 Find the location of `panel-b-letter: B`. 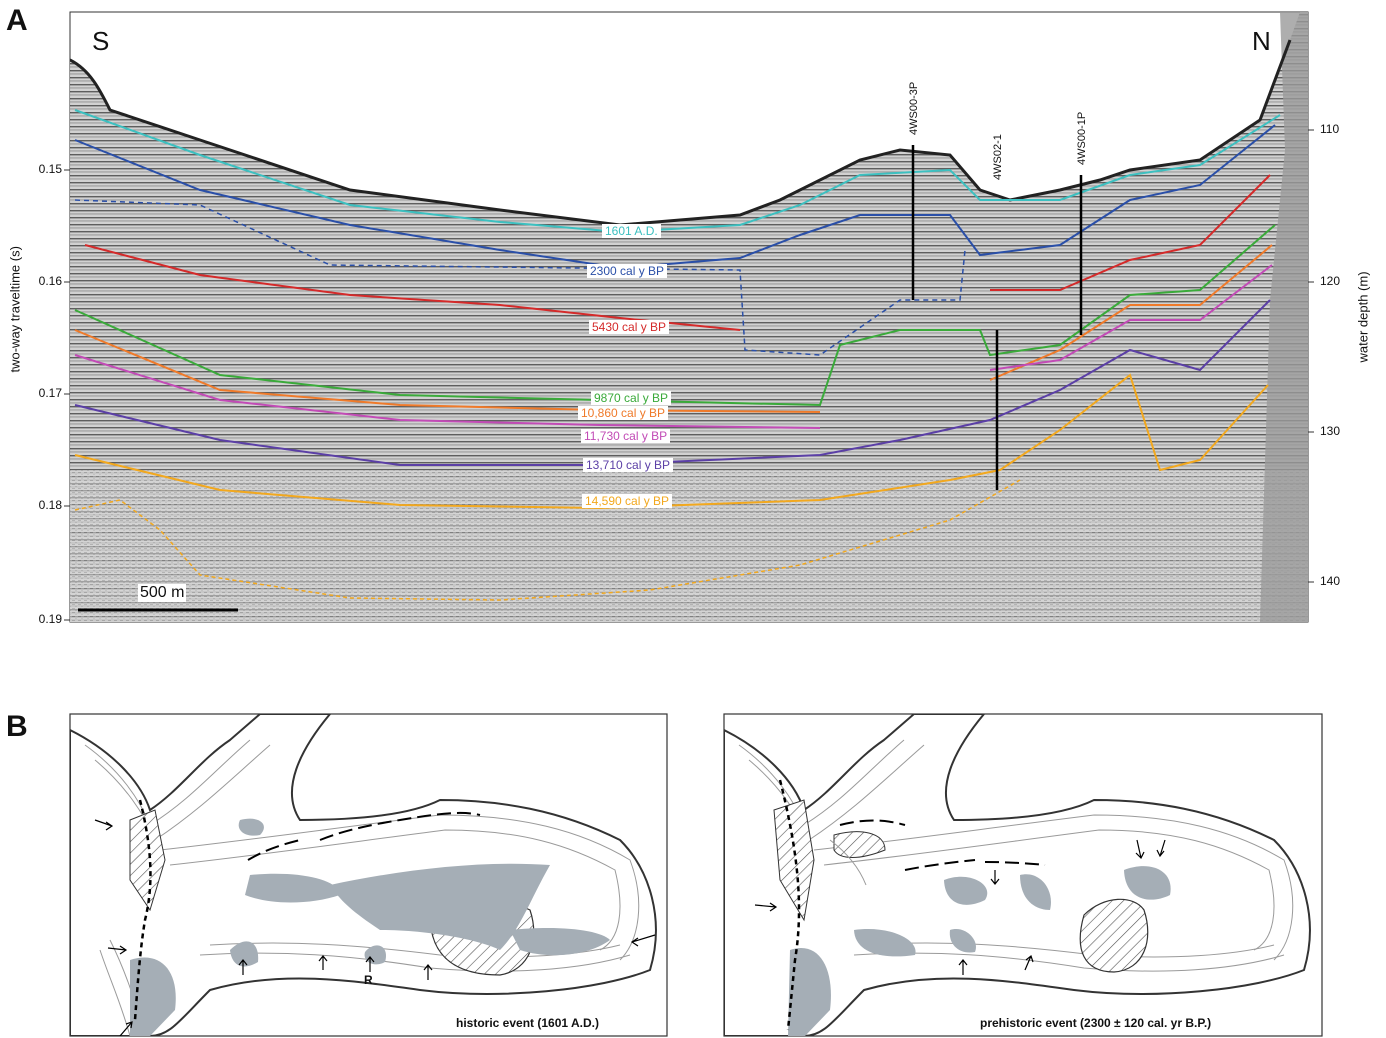

panel-b-letter: B is located at coordinates (17, 726).